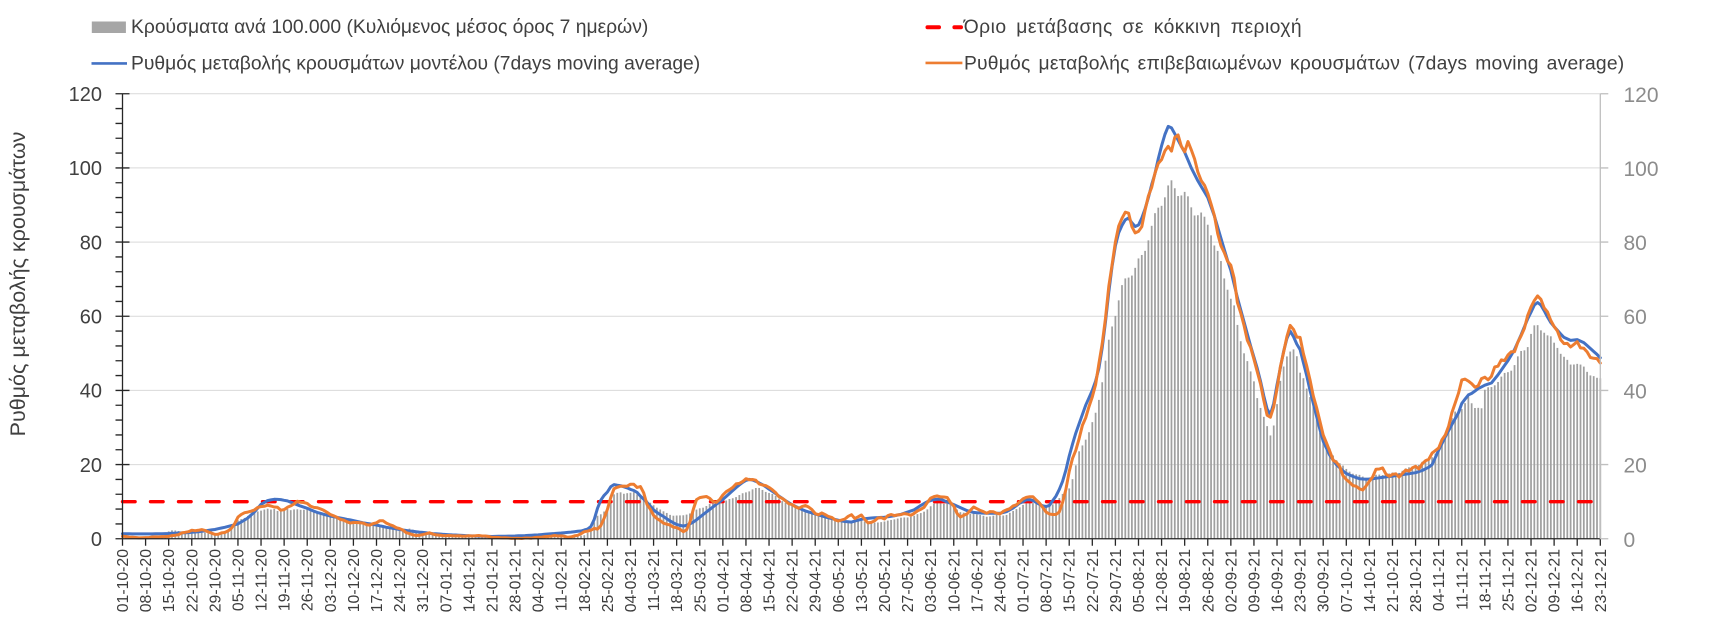 This screenshot has width=1712, height=641. Describe the element at coordinates (169, 580) in the screenshot. I see `svg-text: 15-10-20` at that location.